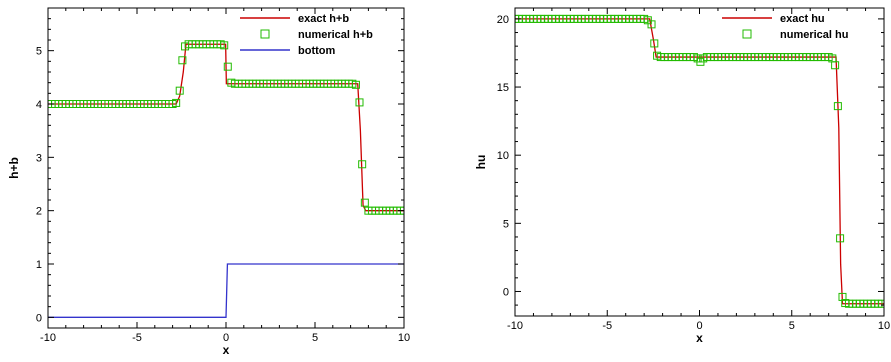  I want to click on y-tick-label: 10, so click(503, 156).